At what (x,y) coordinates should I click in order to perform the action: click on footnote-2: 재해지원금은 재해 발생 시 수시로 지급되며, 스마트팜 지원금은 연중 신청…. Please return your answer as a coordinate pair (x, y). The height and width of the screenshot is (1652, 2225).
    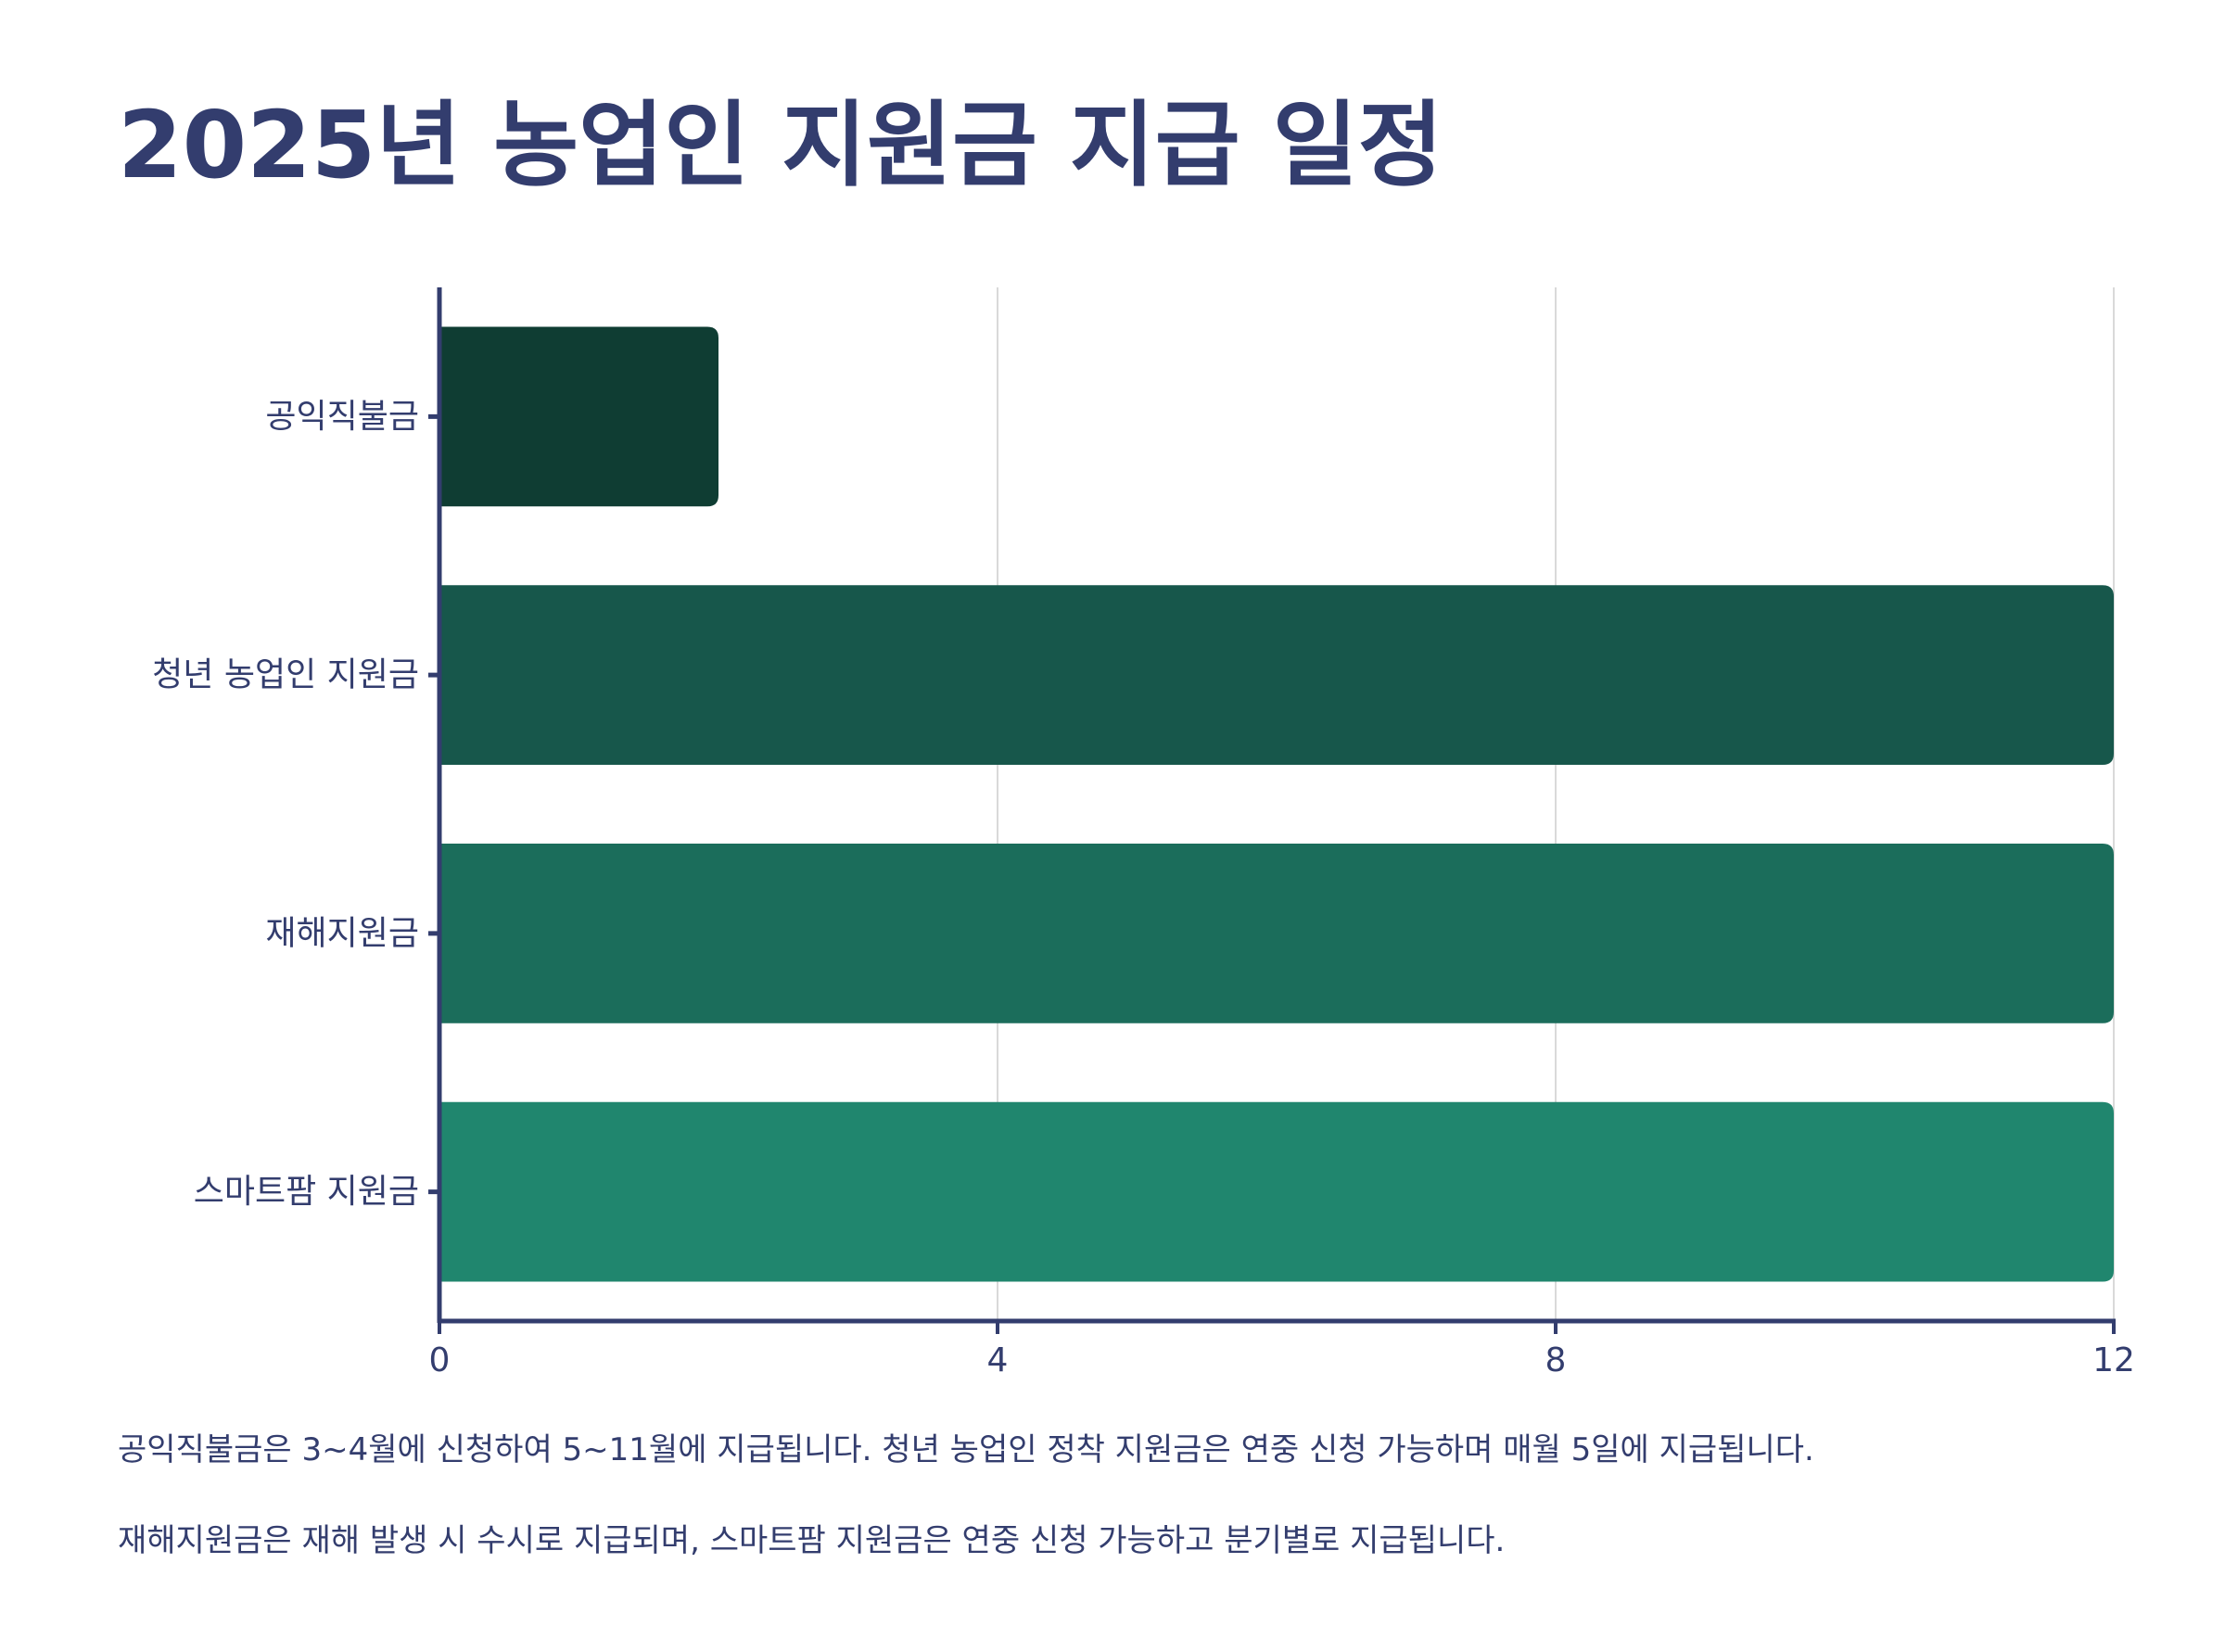
    Looking at the image, I should click on (812, 1540).